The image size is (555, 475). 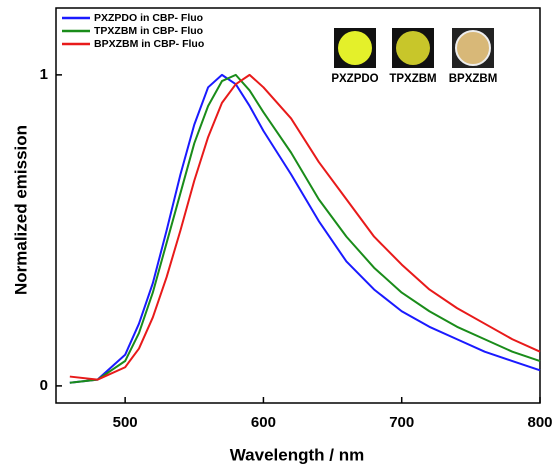 What do you see at coordinates (44, 74) in the screenshot?
I see `y-tick-label: 1` at bounding box center [44, 74].